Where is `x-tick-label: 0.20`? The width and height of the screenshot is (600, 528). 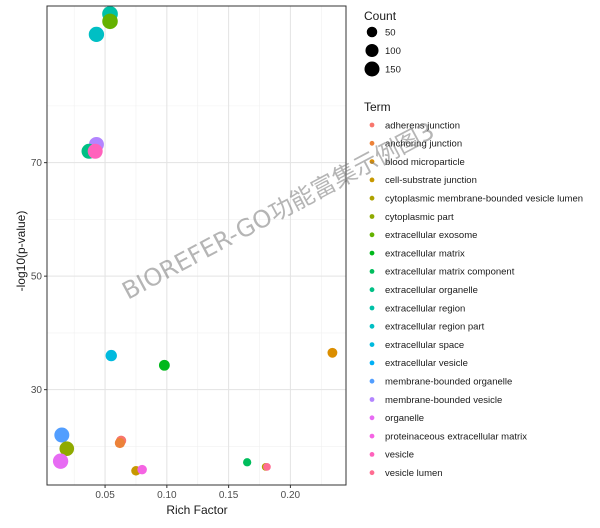 x-tick-label: 0.20 is located at coordinates (291, 495).